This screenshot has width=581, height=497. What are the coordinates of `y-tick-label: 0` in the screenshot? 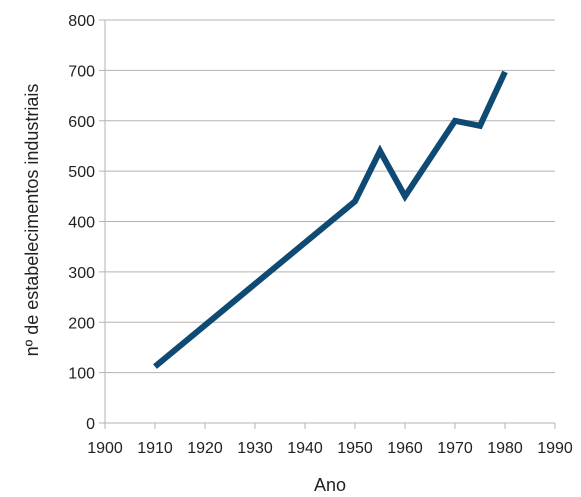 It's located at (90, 424).